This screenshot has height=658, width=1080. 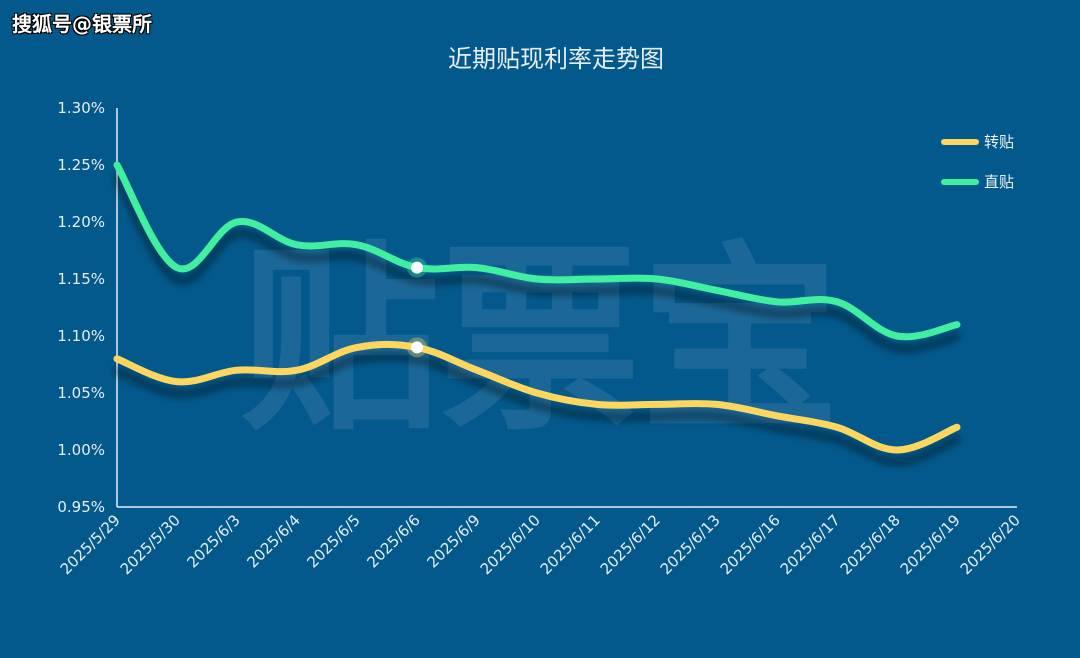 What do you see at coordinates (81, 108) in the screenshot?
I see `y-tick-label: 1.30%` at bounding box center [81, 108].